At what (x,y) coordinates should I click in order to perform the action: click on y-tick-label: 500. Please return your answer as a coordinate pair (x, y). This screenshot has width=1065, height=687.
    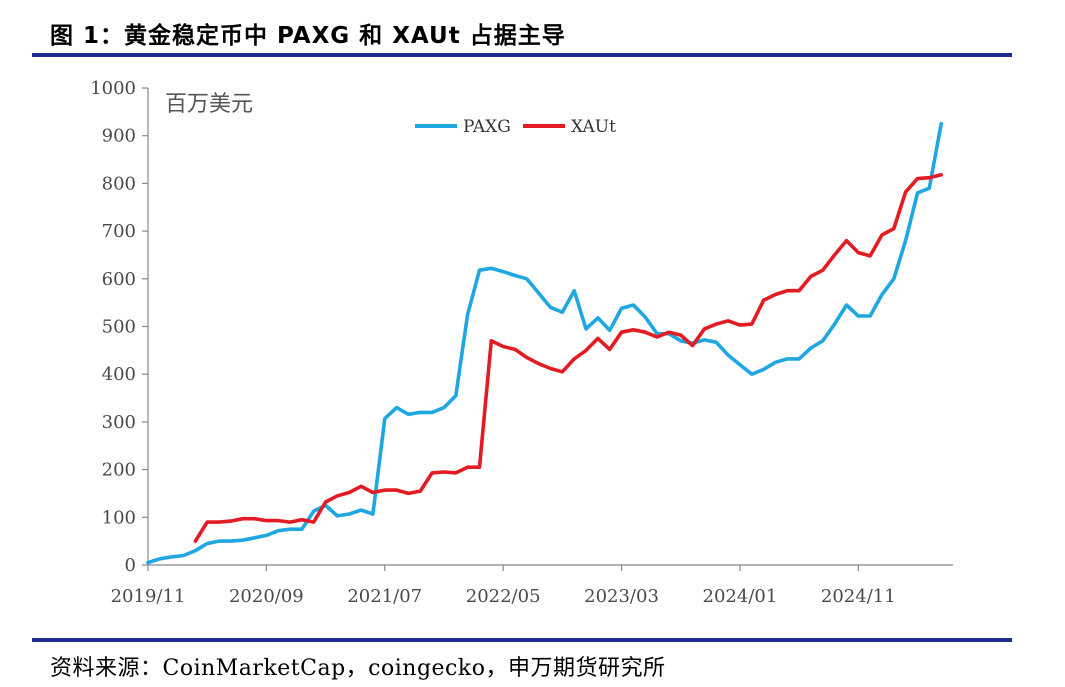
    Looking at the image, I should click on (119, 327).